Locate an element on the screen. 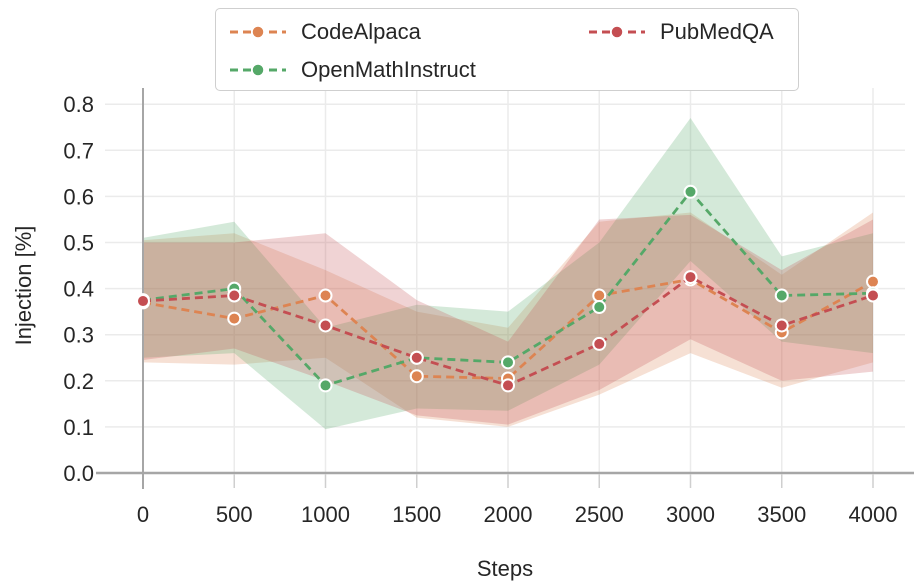 The height and width of the screenshot is (585, 914). x-tick-label: 500 is located at coordinates (234, 514).